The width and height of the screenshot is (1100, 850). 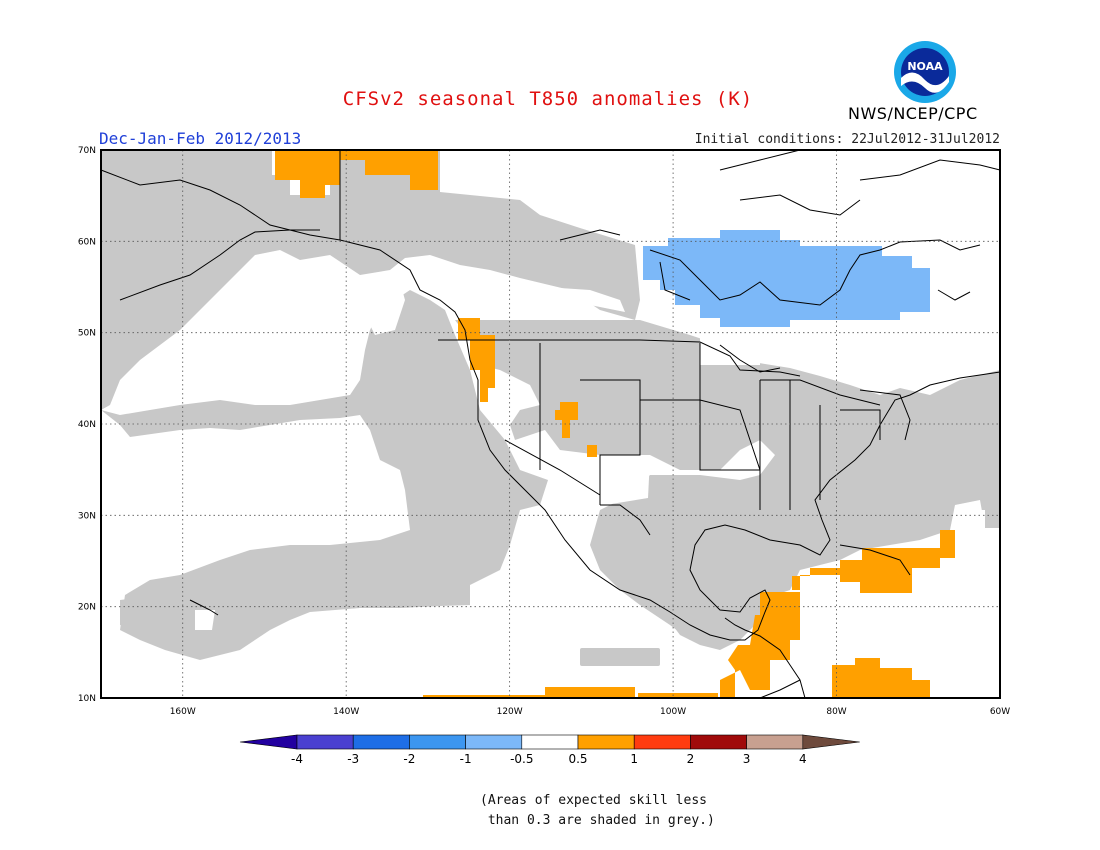 What do you see at coordinates (747, 759) in the screenshot?
I see `colorbar-label: 3` at bounding box center [747, 759].